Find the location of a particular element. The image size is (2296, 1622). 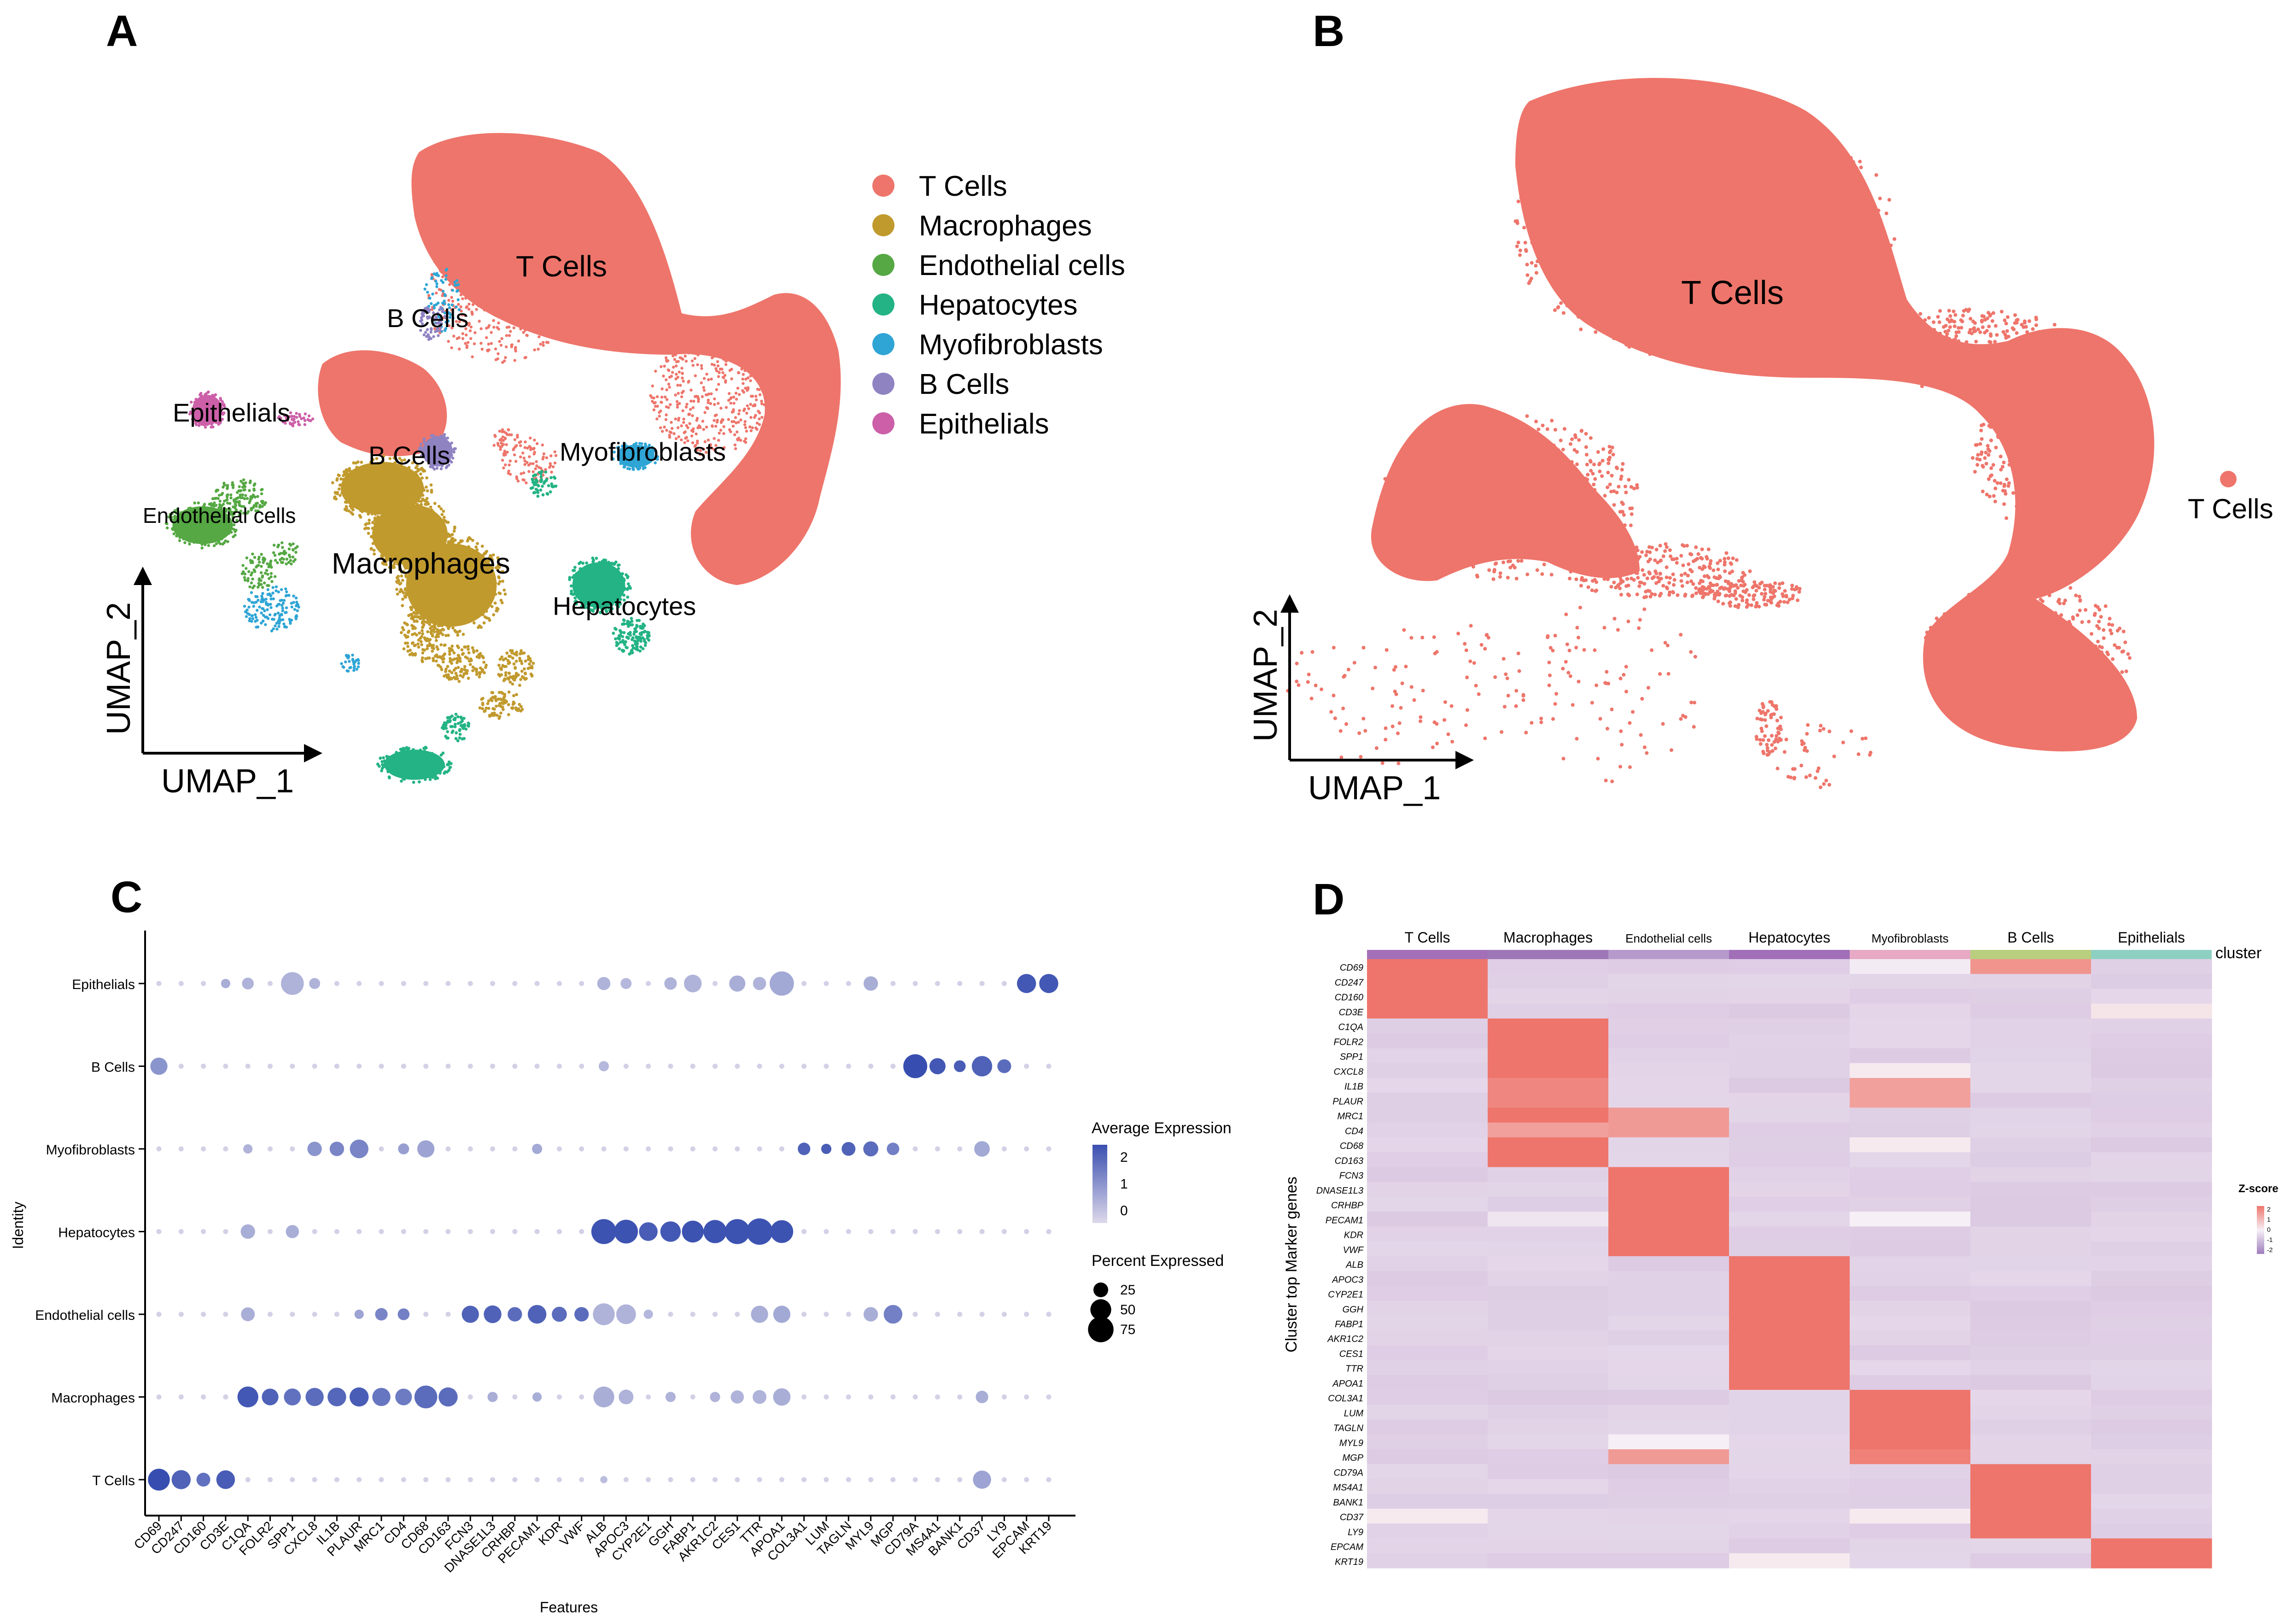

cluster-label: Hepatocytes is located at coordinates (624, 606).